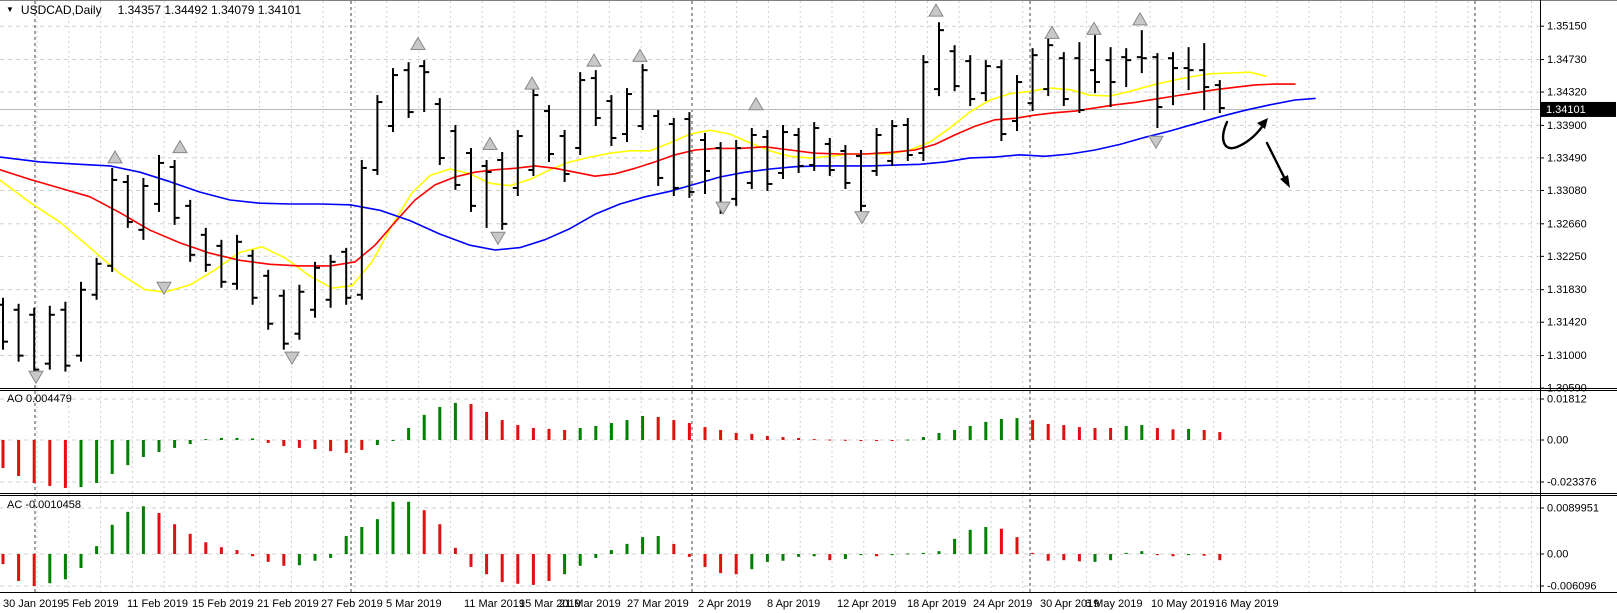 This screenshot has width=1617, height=613. I want to click on curved-arrow-up-right, so click(1245, 134).